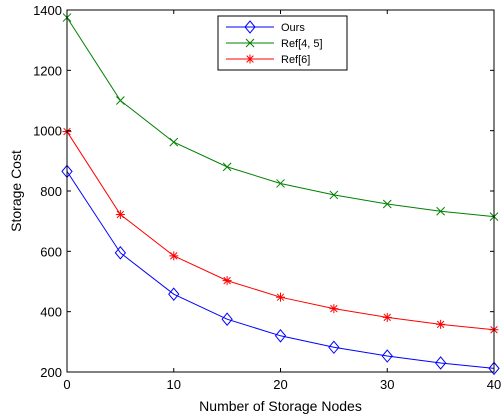 The width and height of the screenshot is (504, 418). I want to click on legend: Ours Ref[4, 5] Ref[6], so click(282, 43).